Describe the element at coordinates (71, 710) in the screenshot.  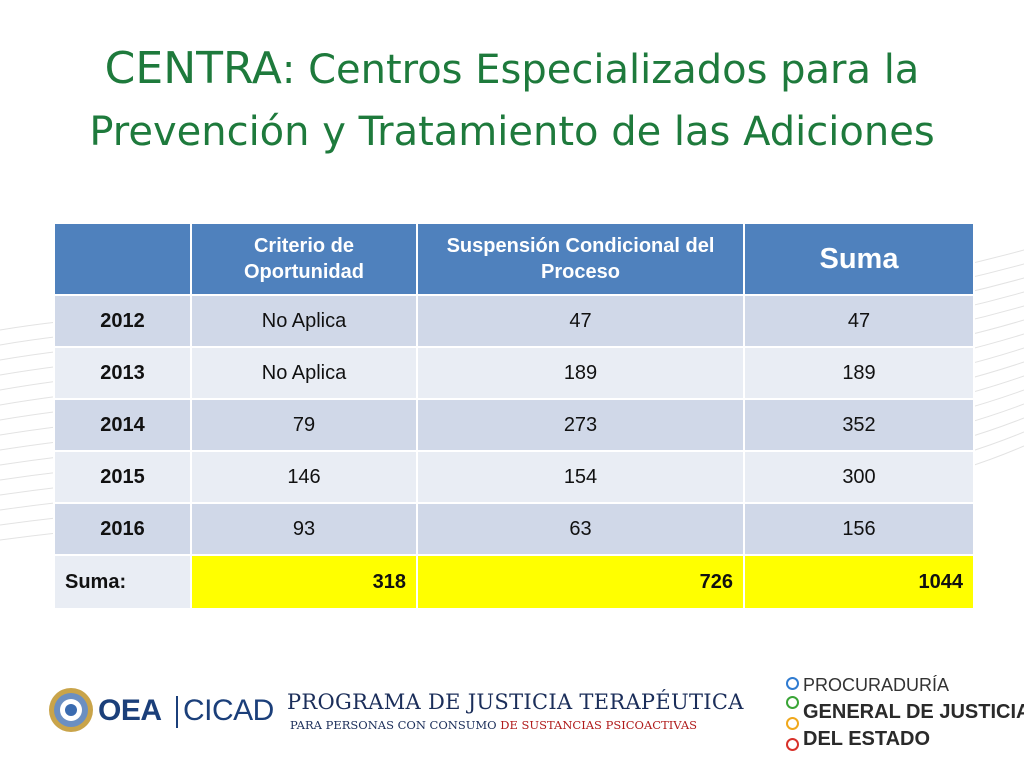
I see `oas-seal-logo` at that location.